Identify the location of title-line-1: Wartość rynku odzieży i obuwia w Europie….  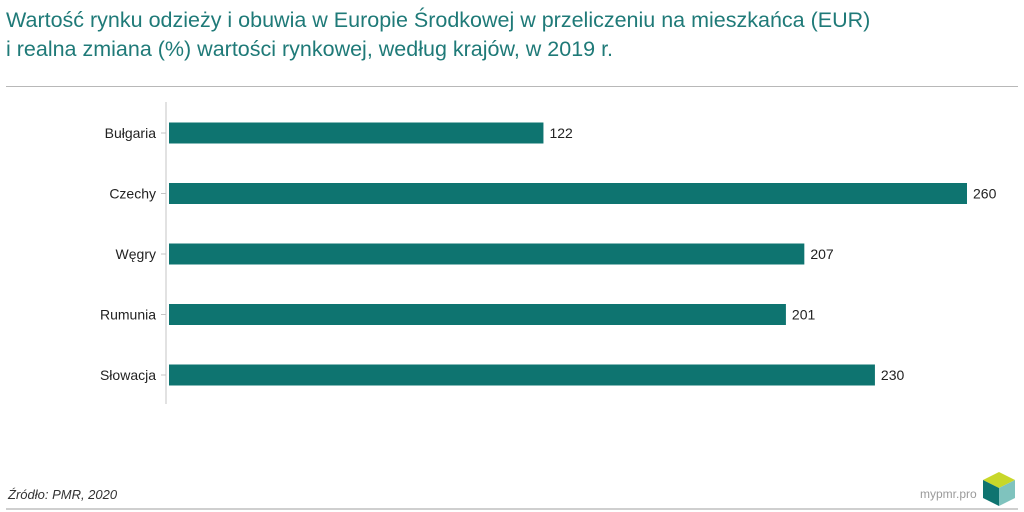
(438, 20).